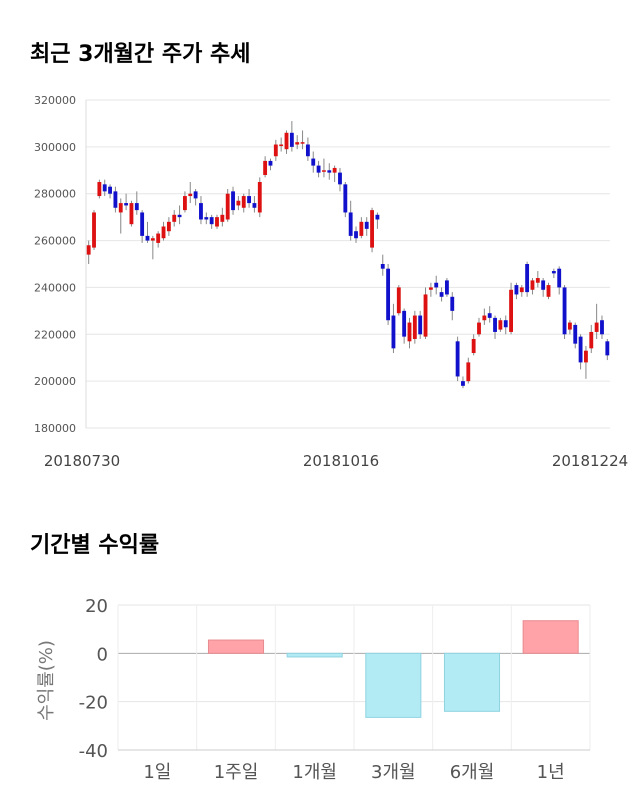 This screenshot has height=810, width=640. I want to click on chart1-title: 최근 3개월간 주가 추세, so click(140, 54).